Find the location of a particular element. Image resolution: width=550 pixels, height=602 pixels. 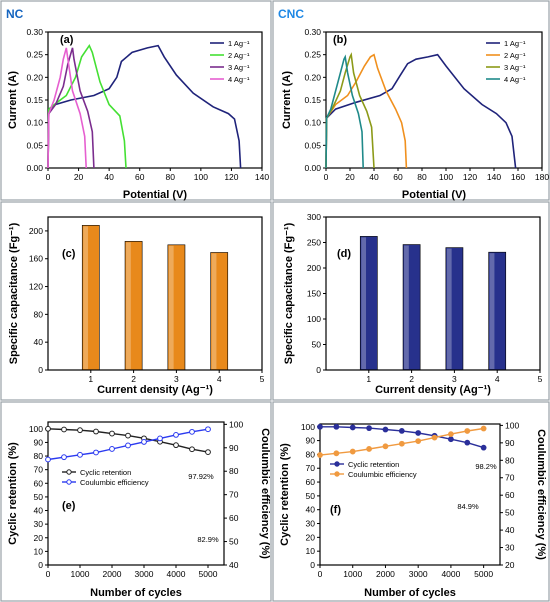

x-tick-label-d: 5 is located at coordinates (540, 379).